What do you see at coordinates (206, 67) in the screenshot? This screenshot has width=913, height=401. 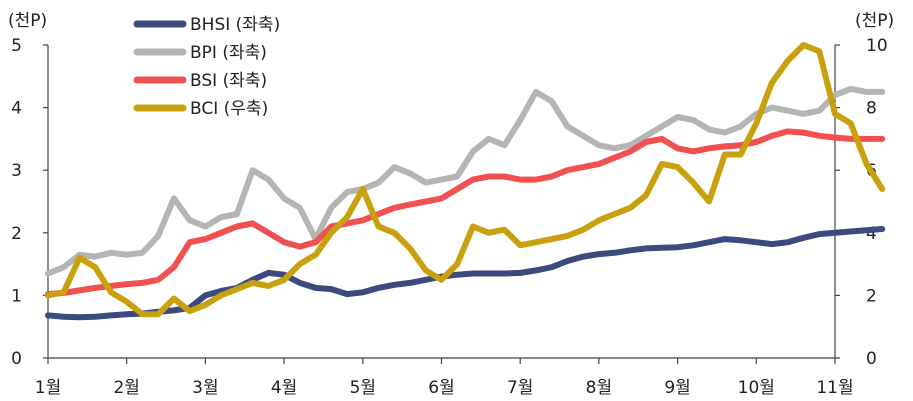 I see `legend: BHSI (좌축) BPI (좌축) BSI (좌축) BCI (우축)` at bounding box center [206, 67].